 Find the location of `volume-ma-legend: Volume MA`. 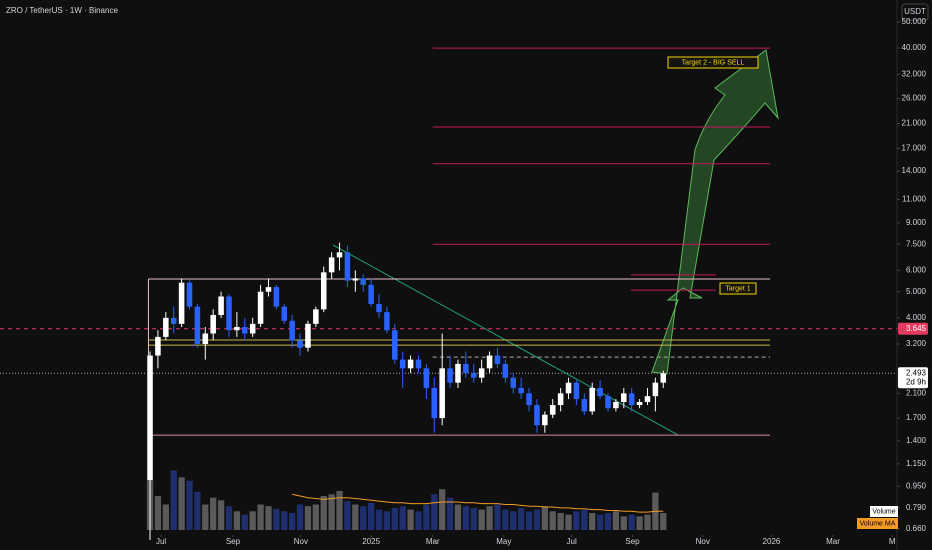

volume-ma-legend: Volume MA is located at coordinates (878, 523).